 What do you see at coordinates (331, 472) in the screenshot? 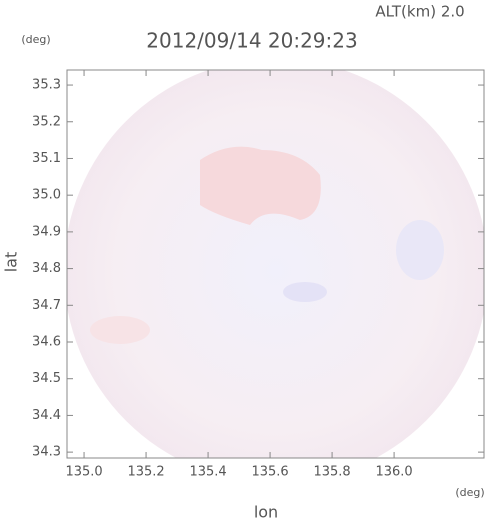
I see `x-tick-label: 135.8` at bounding box center [331, 472].